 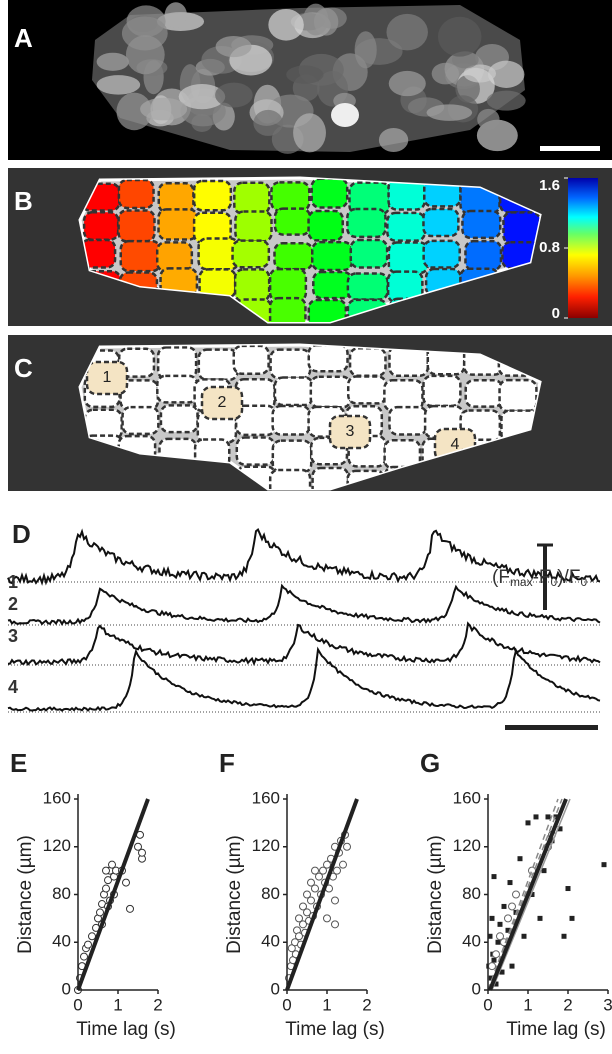 I want to click on trace-label: 2, so click(x=13, y=604).